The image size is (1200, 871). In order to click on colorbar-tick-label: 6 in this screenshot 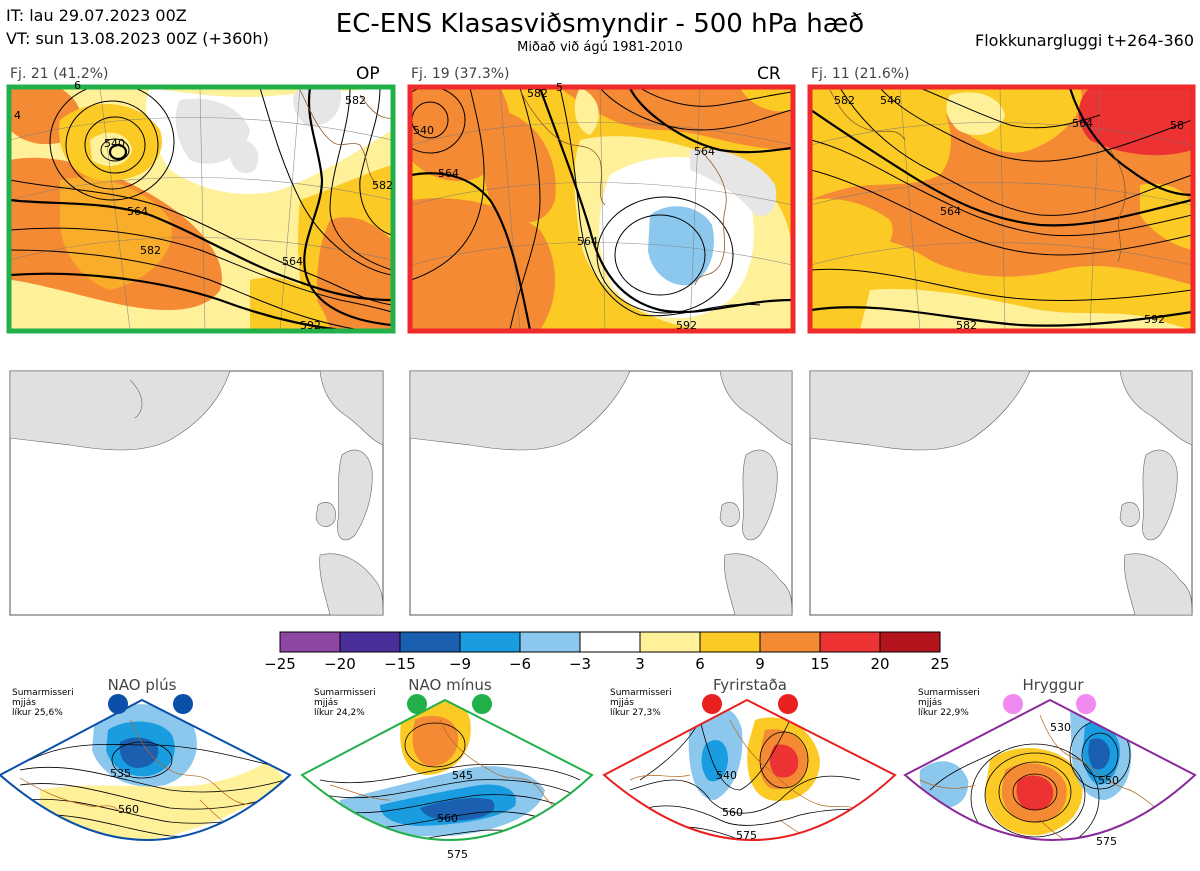, I will do `click(700, 664)`.